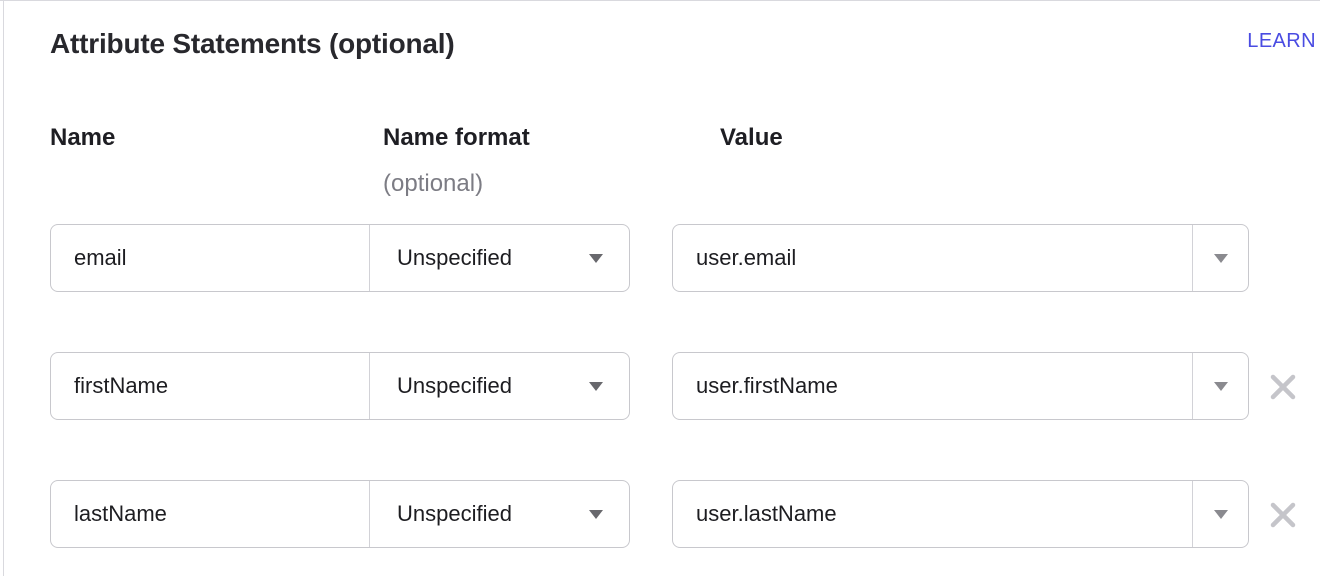 This screenshot has height=576, width=1320. What do you see at coordinates (433, 183) in the screenshot?
I see `column-note-optional: (optional)` at bounding box center [433, 183].